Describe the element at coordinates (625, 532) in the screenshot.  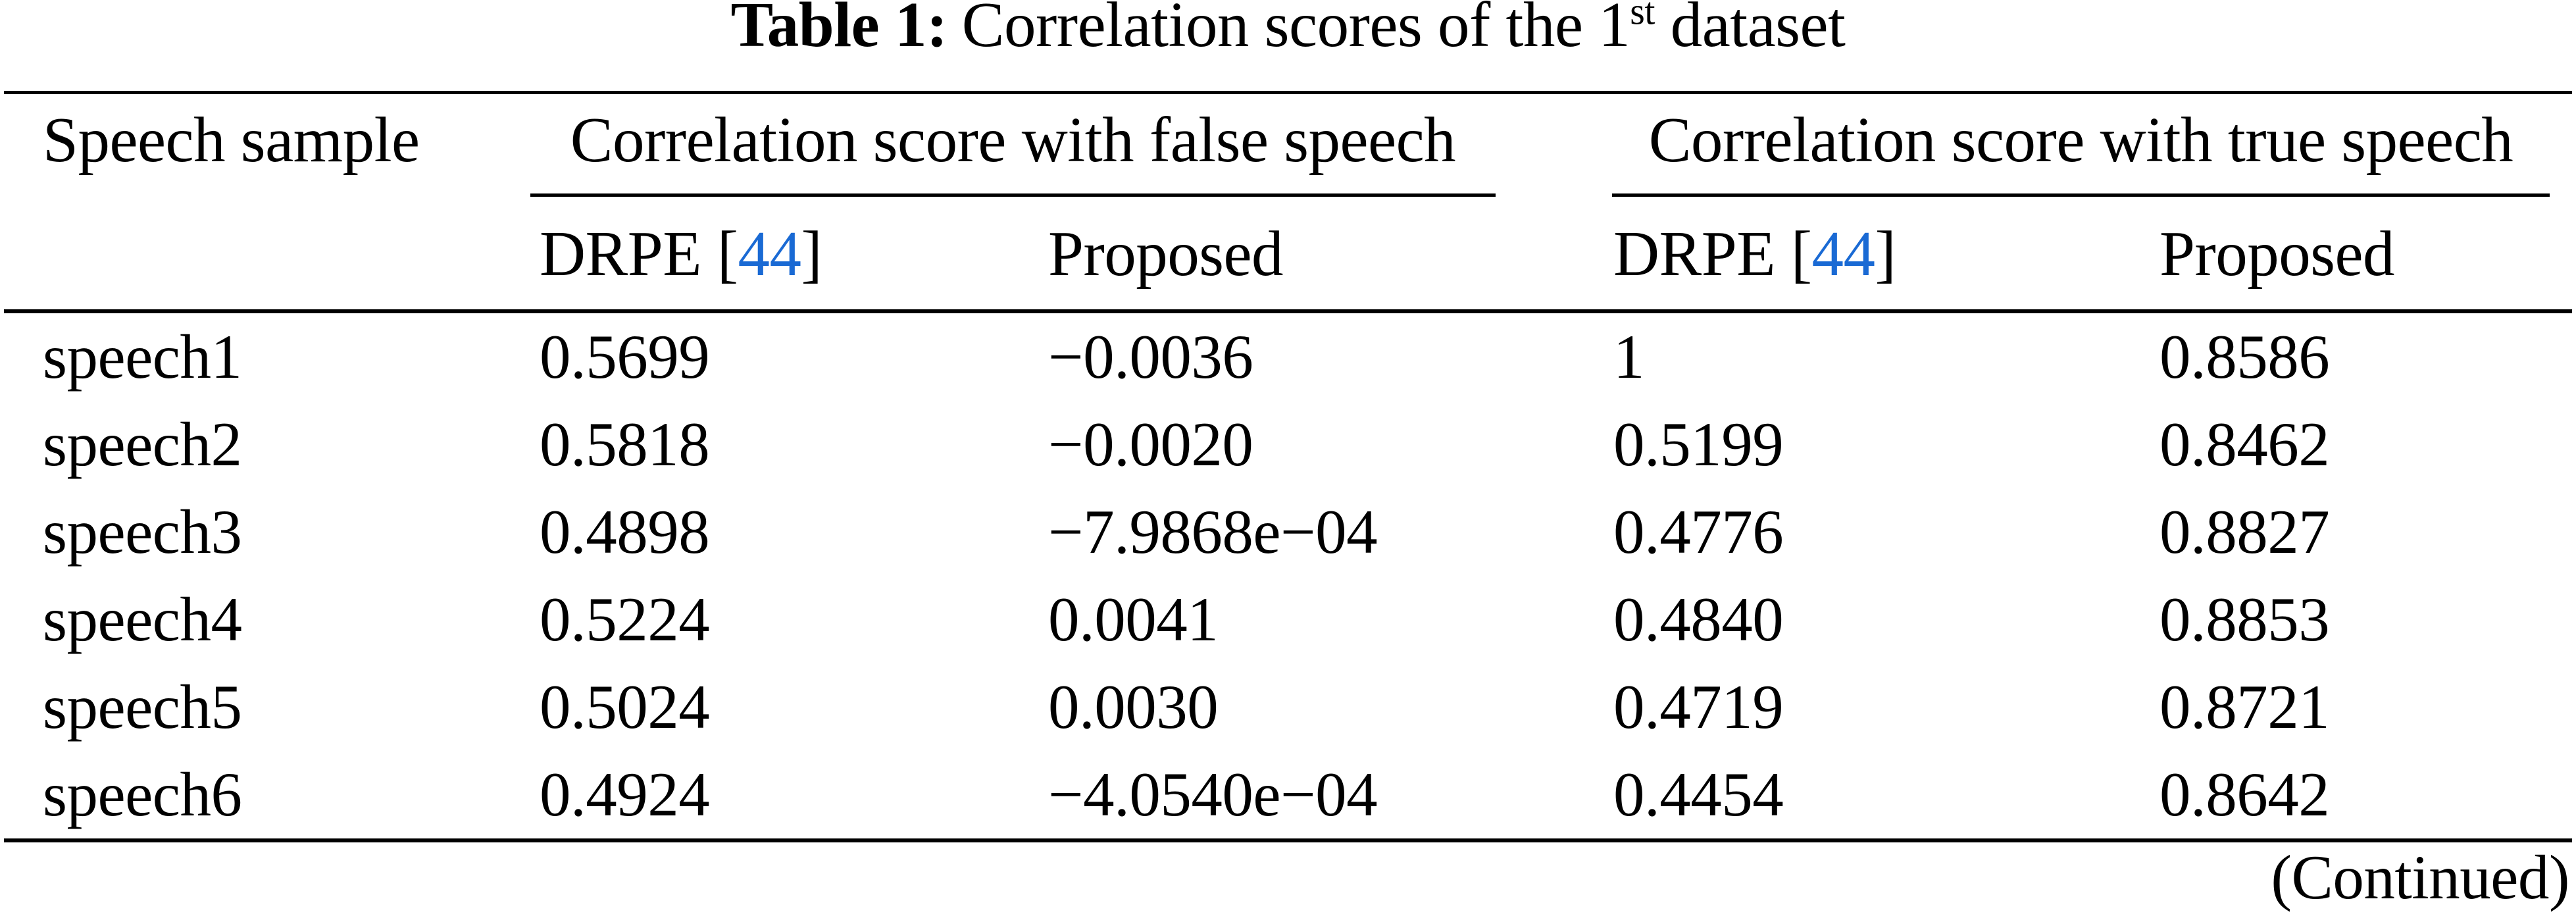
I see `cell-false-drpe: 0.4898` at that location.